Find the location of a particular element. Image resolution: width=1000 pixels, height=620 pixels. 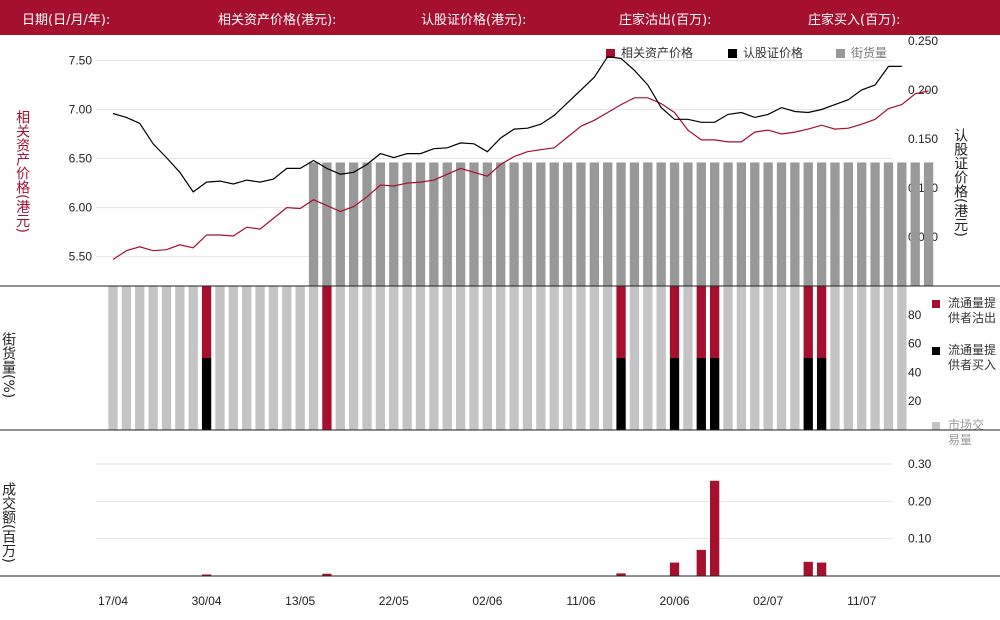

x-tick-label: 30/04 is located at coordinates (207, 601).